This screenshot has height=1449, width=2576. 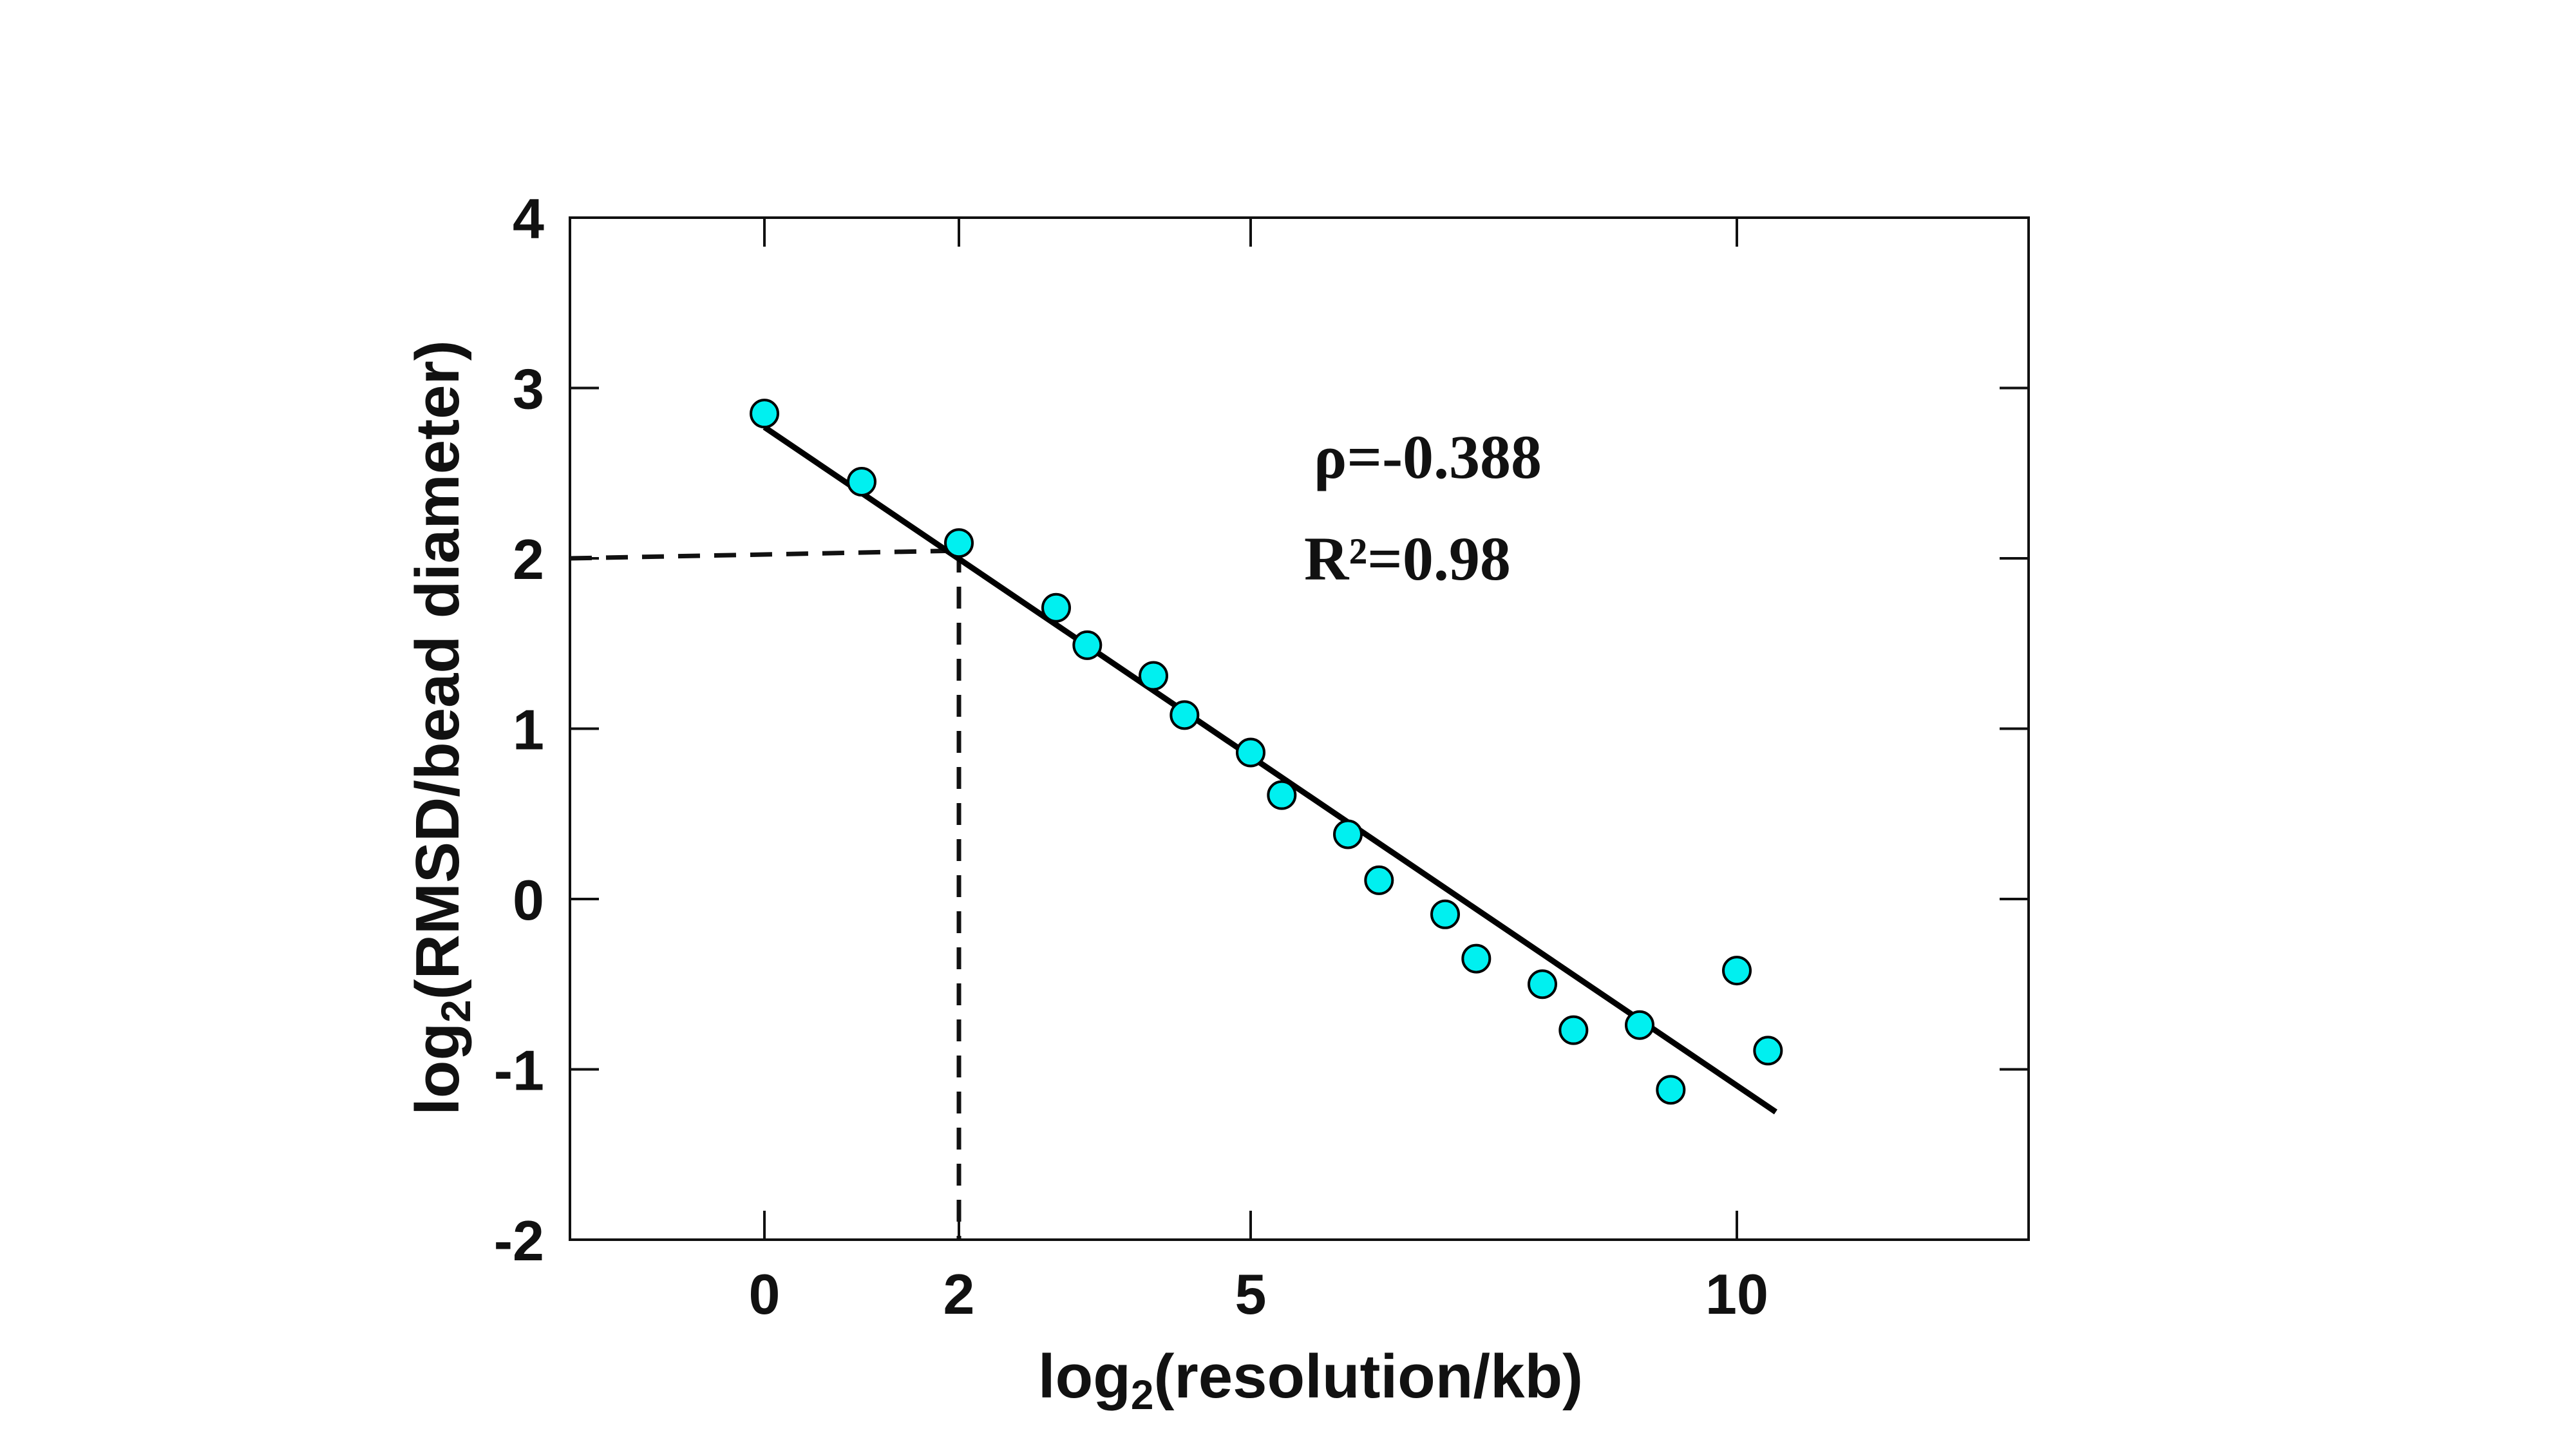 I want to click on y-tick-label: 4, so click(x=528, y=219).